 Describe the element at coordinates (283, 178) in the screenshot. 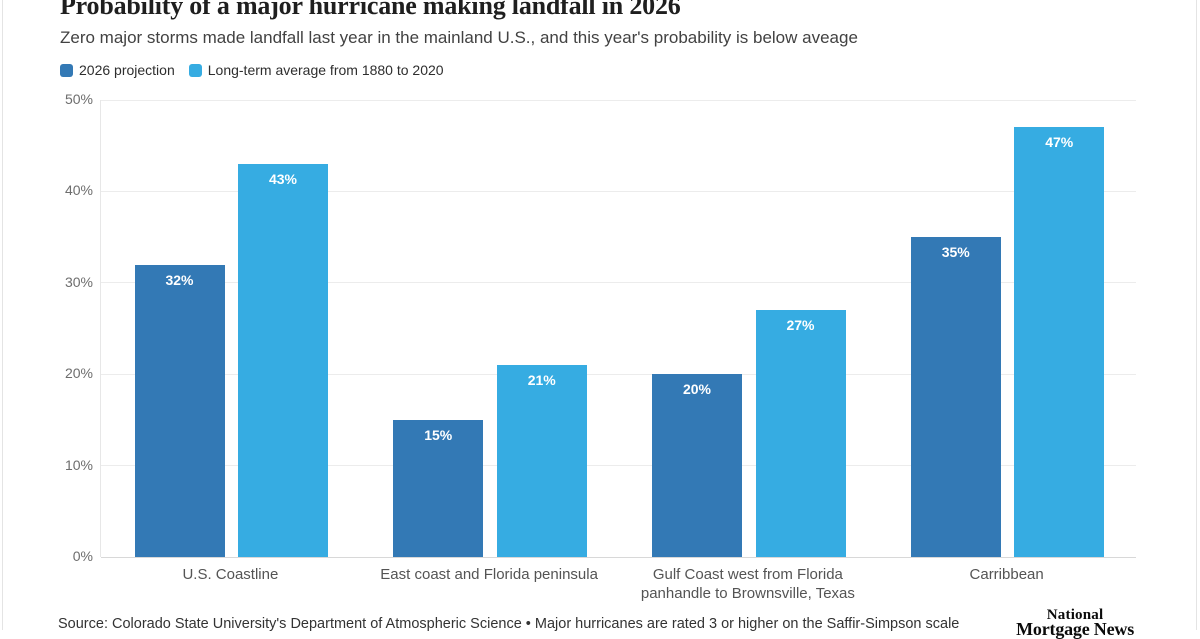

I see `bar-value-label: 43%` at that location.